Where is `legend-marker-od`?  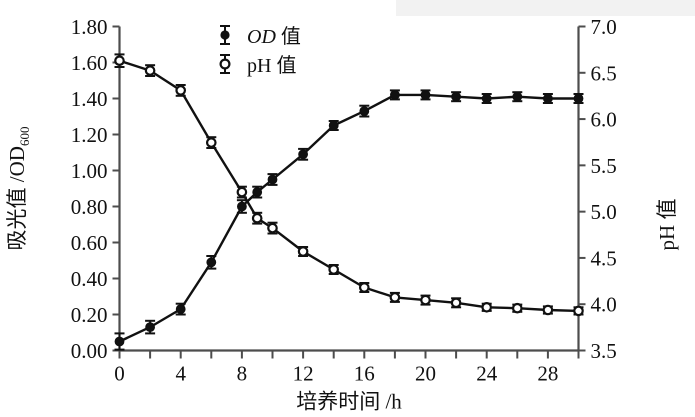 legend-marker-od is located at coordinates (225, 35).